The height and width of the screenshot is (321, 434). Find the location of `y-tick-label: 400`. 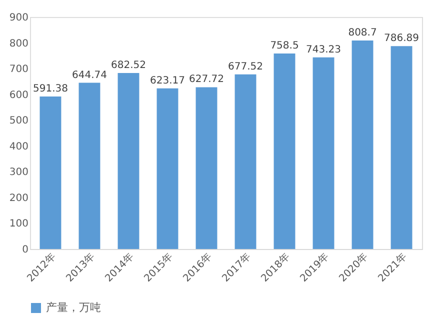

y-tick-label: 400 is located at coordinates (18, 146).